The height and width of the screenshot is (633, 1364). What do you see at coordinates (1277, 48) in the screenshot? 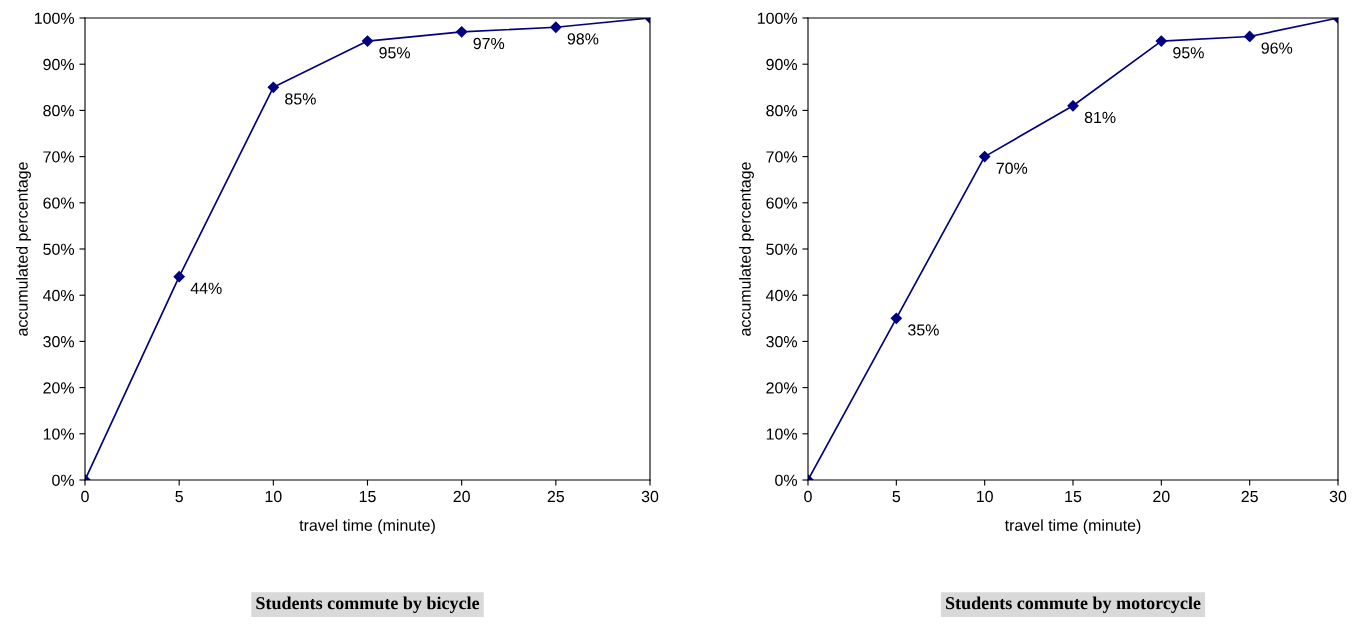
I see `data-label: 96%` at bounding box center [1277, 48].